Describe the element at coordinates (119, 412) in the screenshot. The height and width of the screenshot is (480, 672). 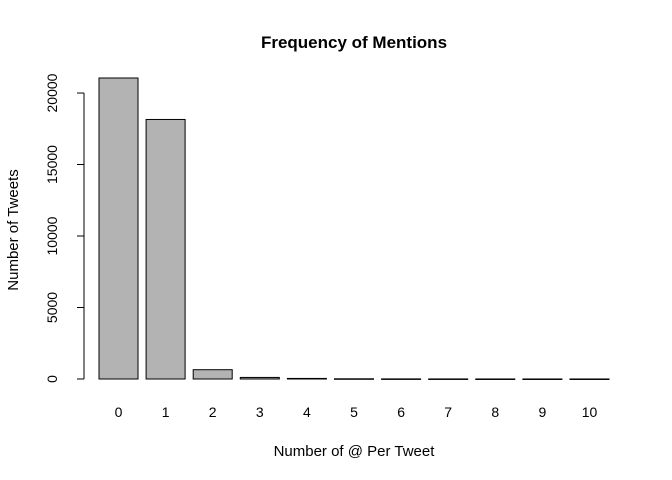
I see `x-tick-label: 0` at that location.